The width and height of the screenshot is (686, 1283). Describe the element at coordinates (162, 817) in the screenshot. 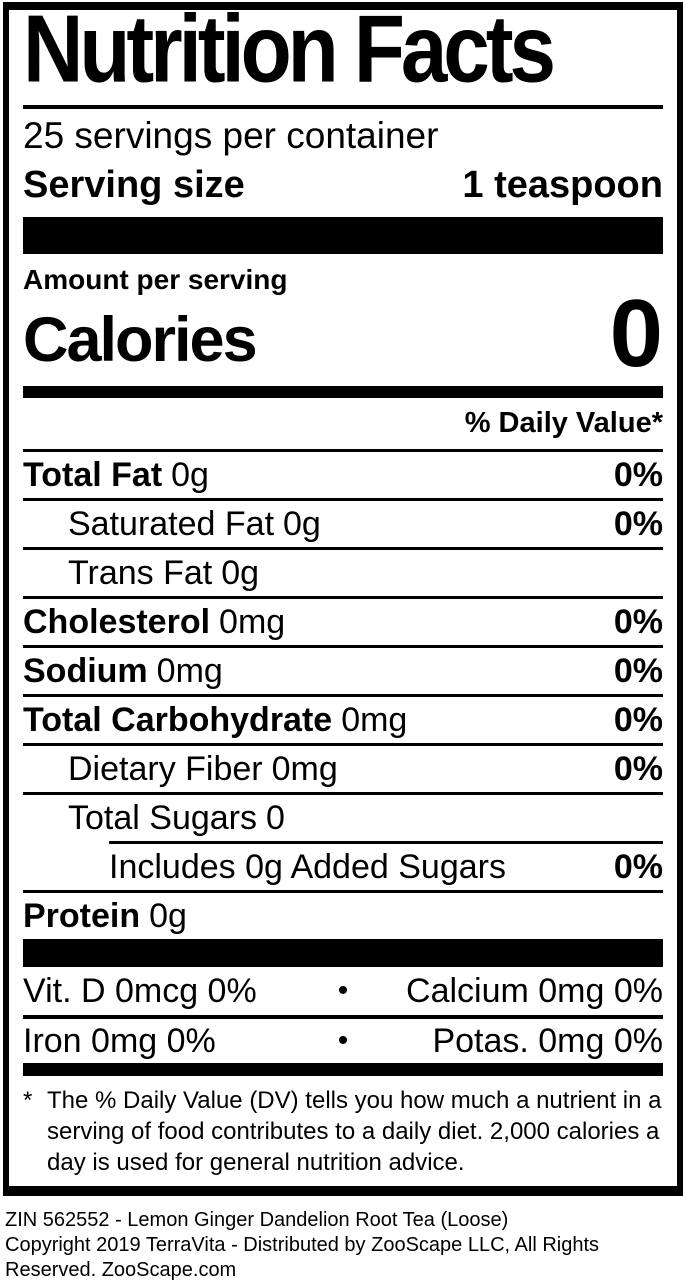

I see `nutrient-name: Total Sugars` at that location.